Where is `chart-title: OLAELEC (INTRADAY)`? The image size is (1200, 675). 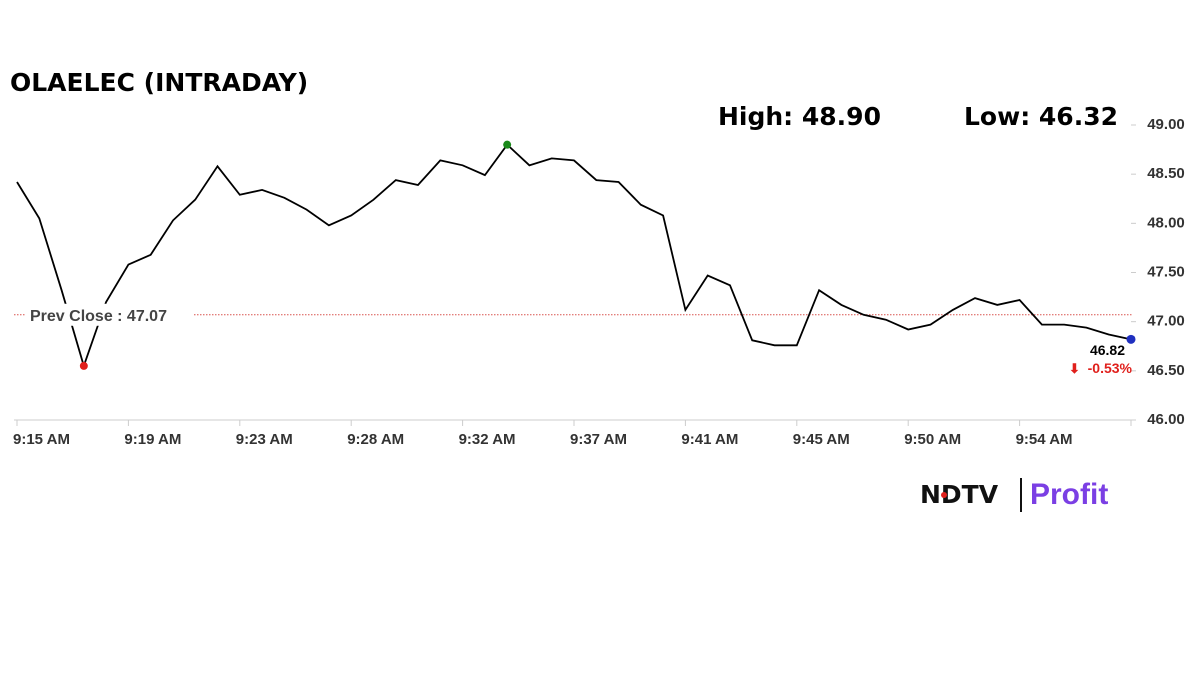
chart-title: OLAELEC (INTRADAY) is located at coordinates (159, 82).